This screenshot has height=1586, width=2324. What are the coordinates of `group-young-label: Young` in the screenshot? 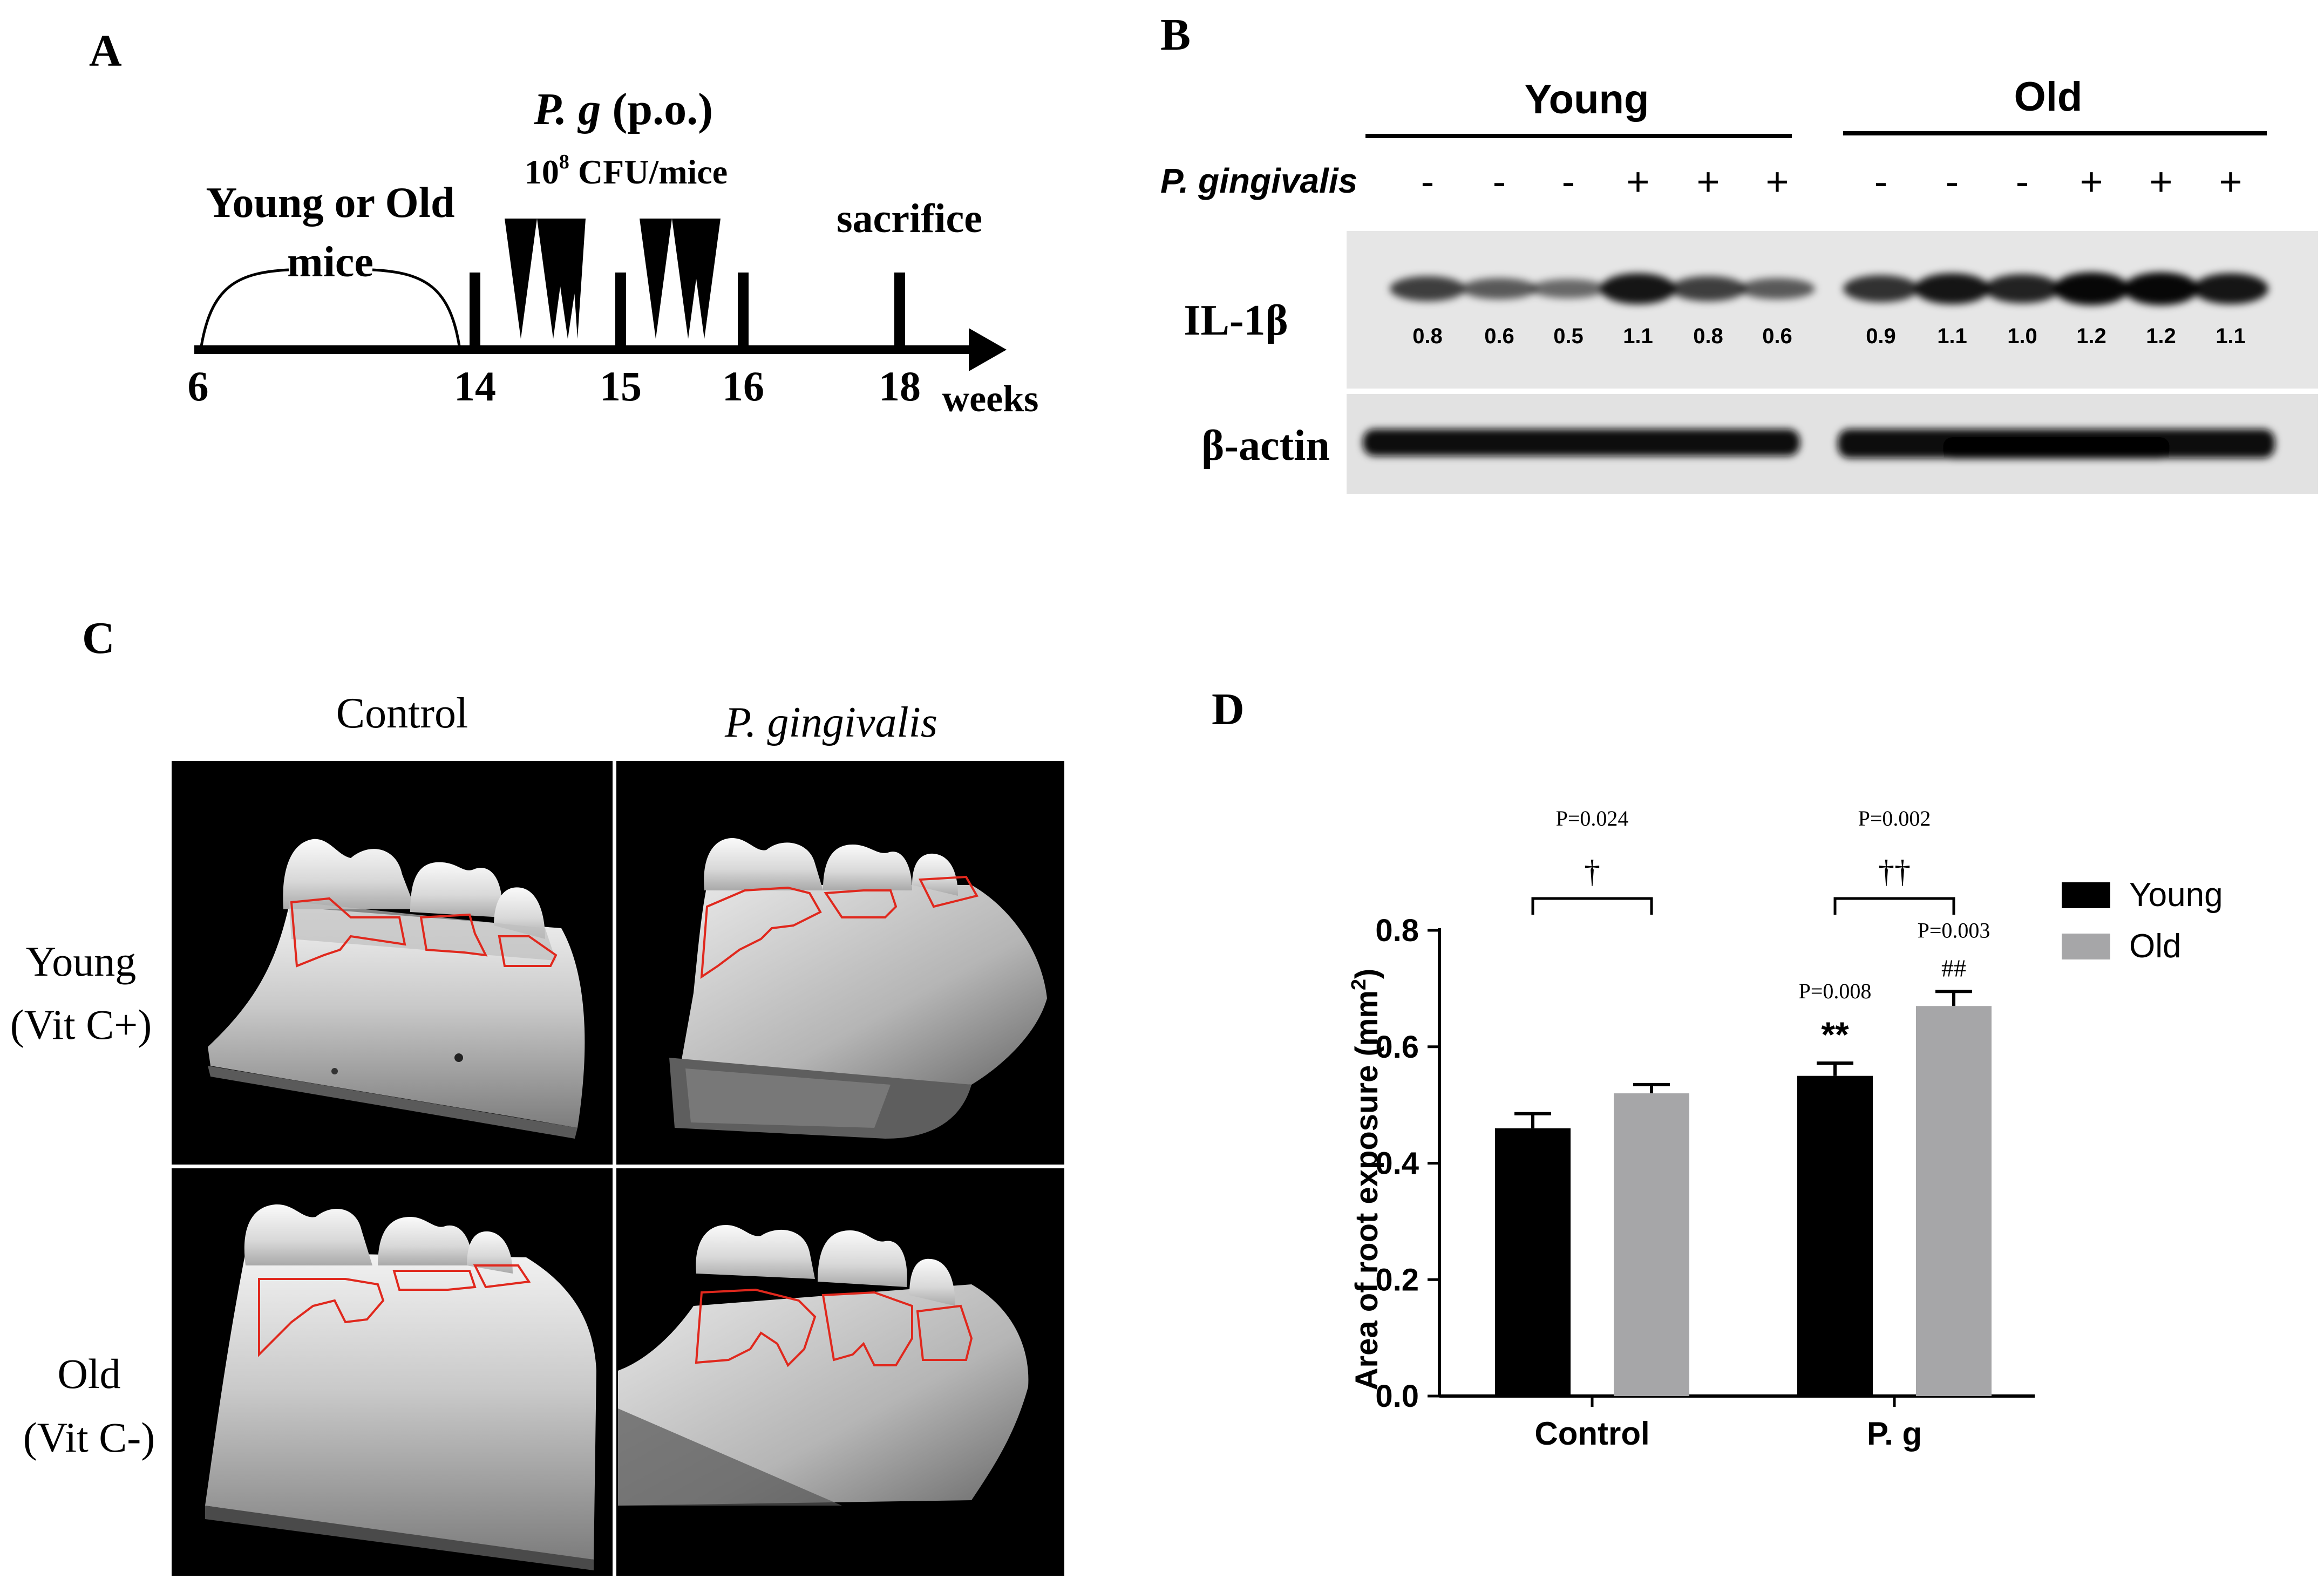 It's located at (1587, 99).